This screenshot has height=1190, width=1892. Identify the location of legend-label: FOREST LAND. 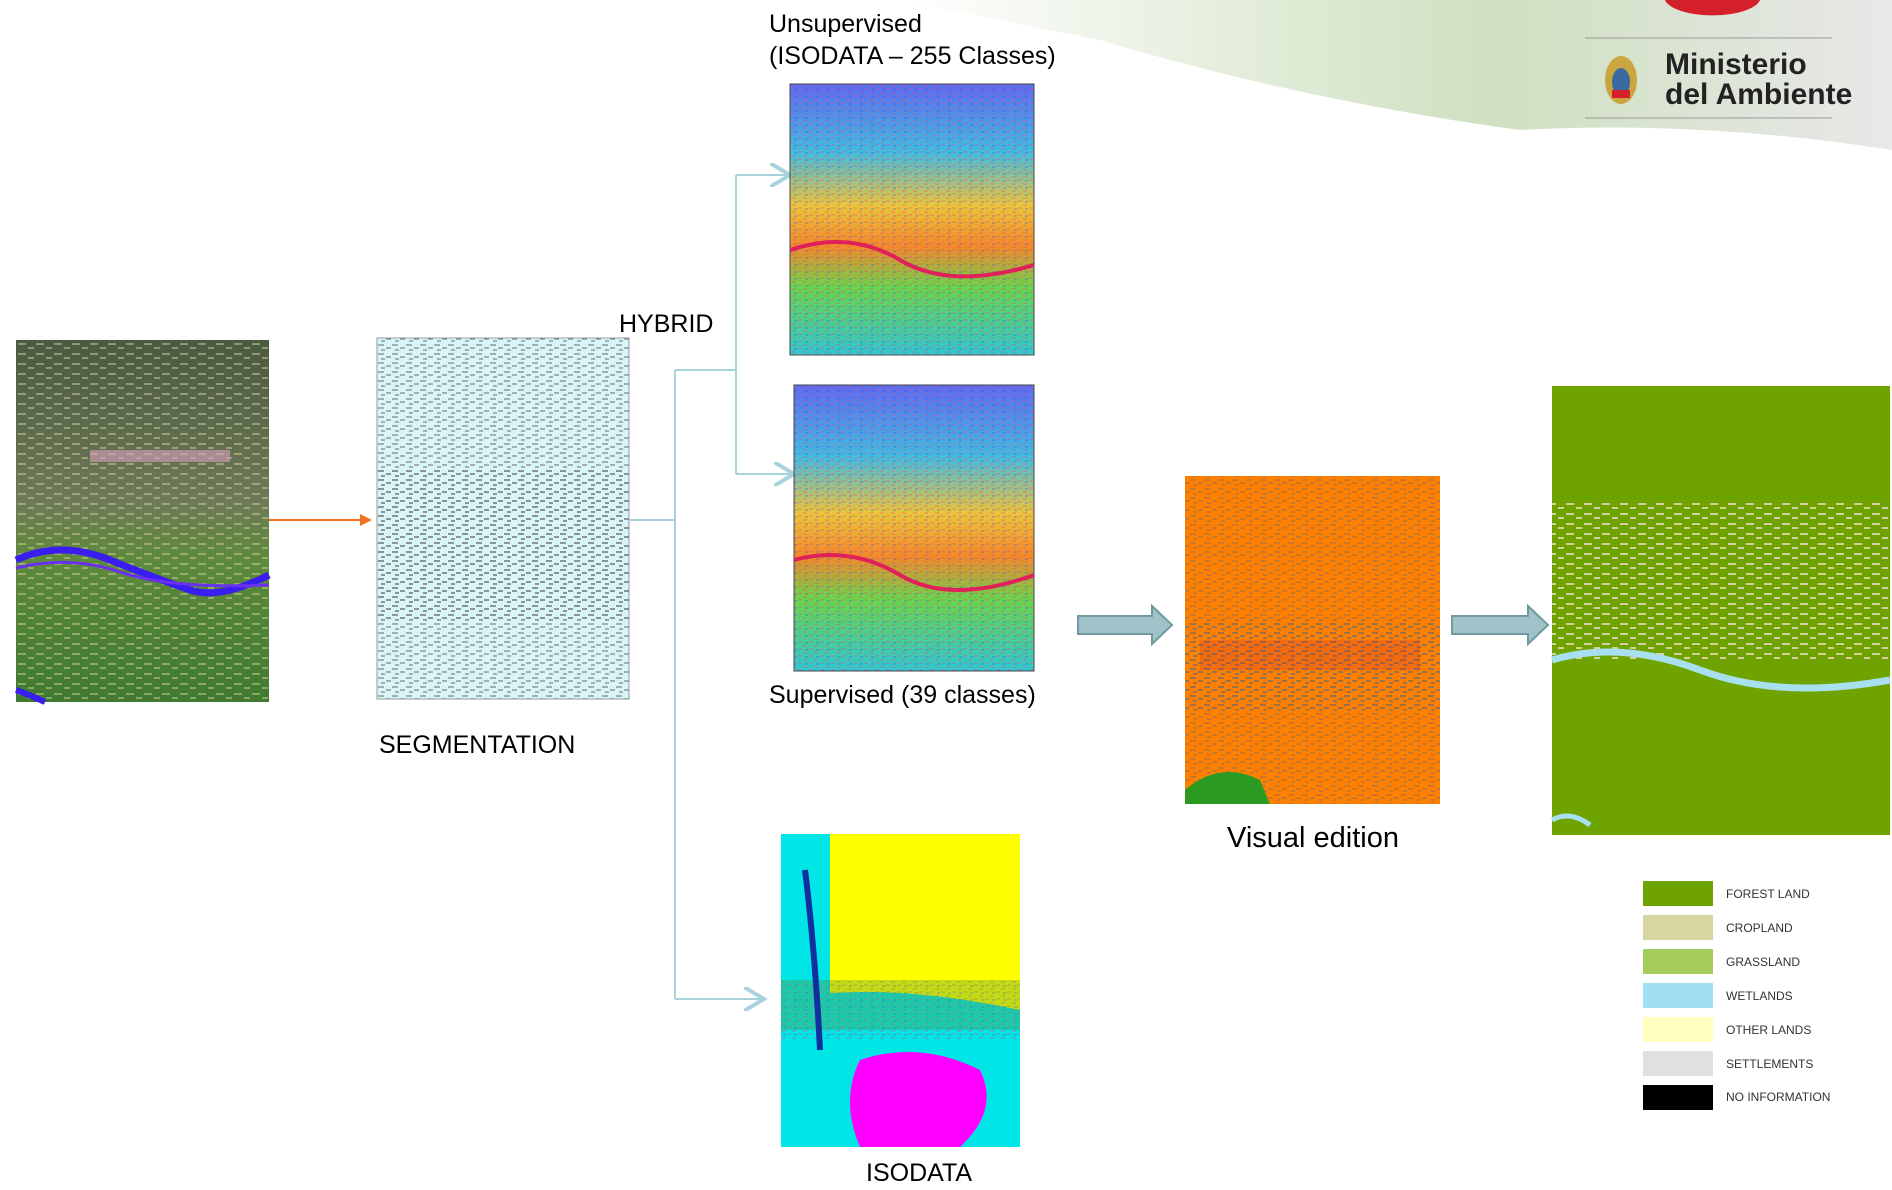
(1768, 894).